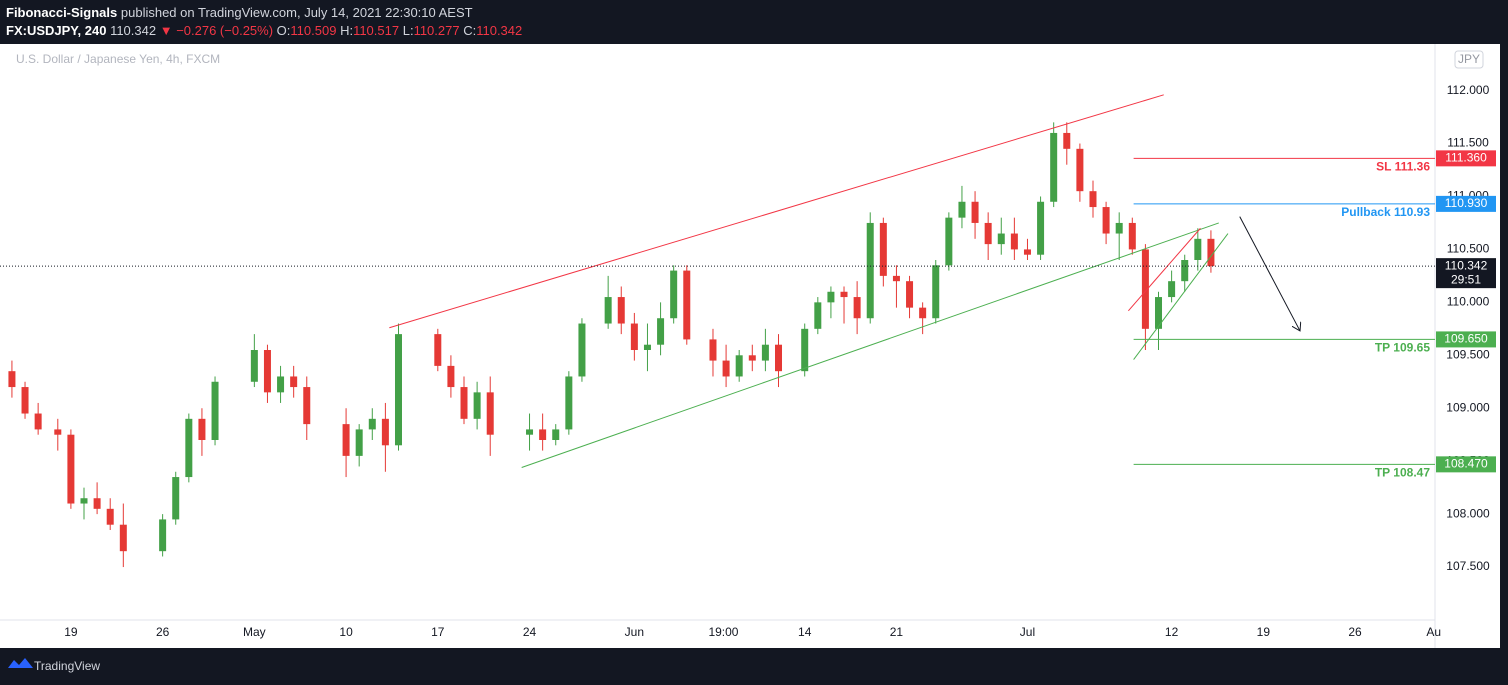  What do you see at coordinates (1468, 143) in the screenshot?
I see `y-tick-label: 111.500` at bounding box center [1468, 143].